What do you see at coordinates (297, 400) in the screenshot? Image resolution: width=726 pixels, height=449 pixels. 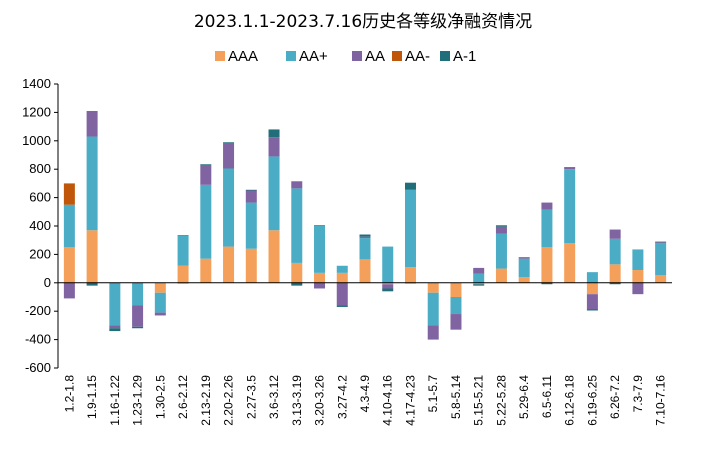 I see `x-tick-label: 3.13-3.19` at bounding box center [297, 400].